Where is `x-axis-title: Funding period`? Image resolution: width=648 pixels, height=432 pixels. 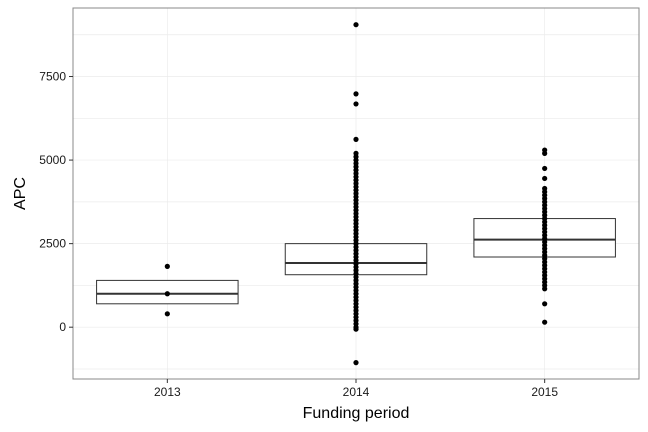
x-axis-title: Funding period is located at coordinates (356, 413).